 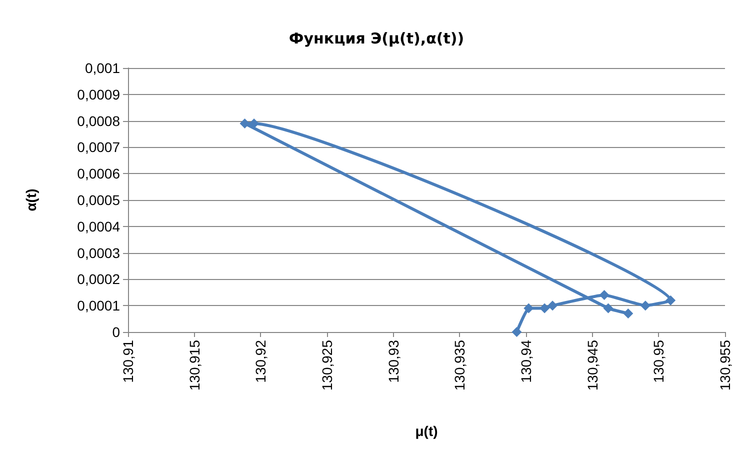 What do you see at coordinates (98, 226) in the screenshot?
I see `y-tick-label: 0,0004` at bounding box center [98, 226].